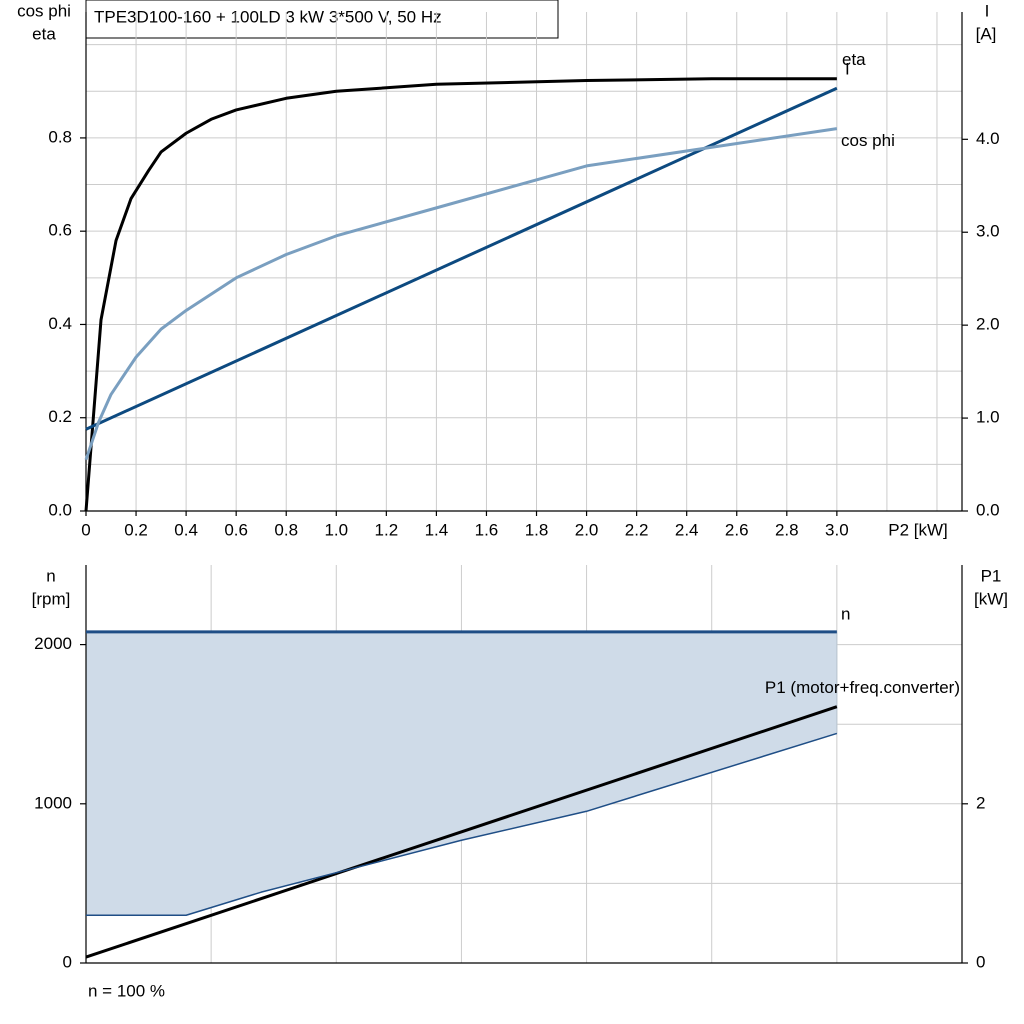 Image resolution: width=1024 pixels, height=1024 pixels. What do you see at coordinates (462, 824) in the screenshot?
I see `series-line` at bounding box center [462, 824].